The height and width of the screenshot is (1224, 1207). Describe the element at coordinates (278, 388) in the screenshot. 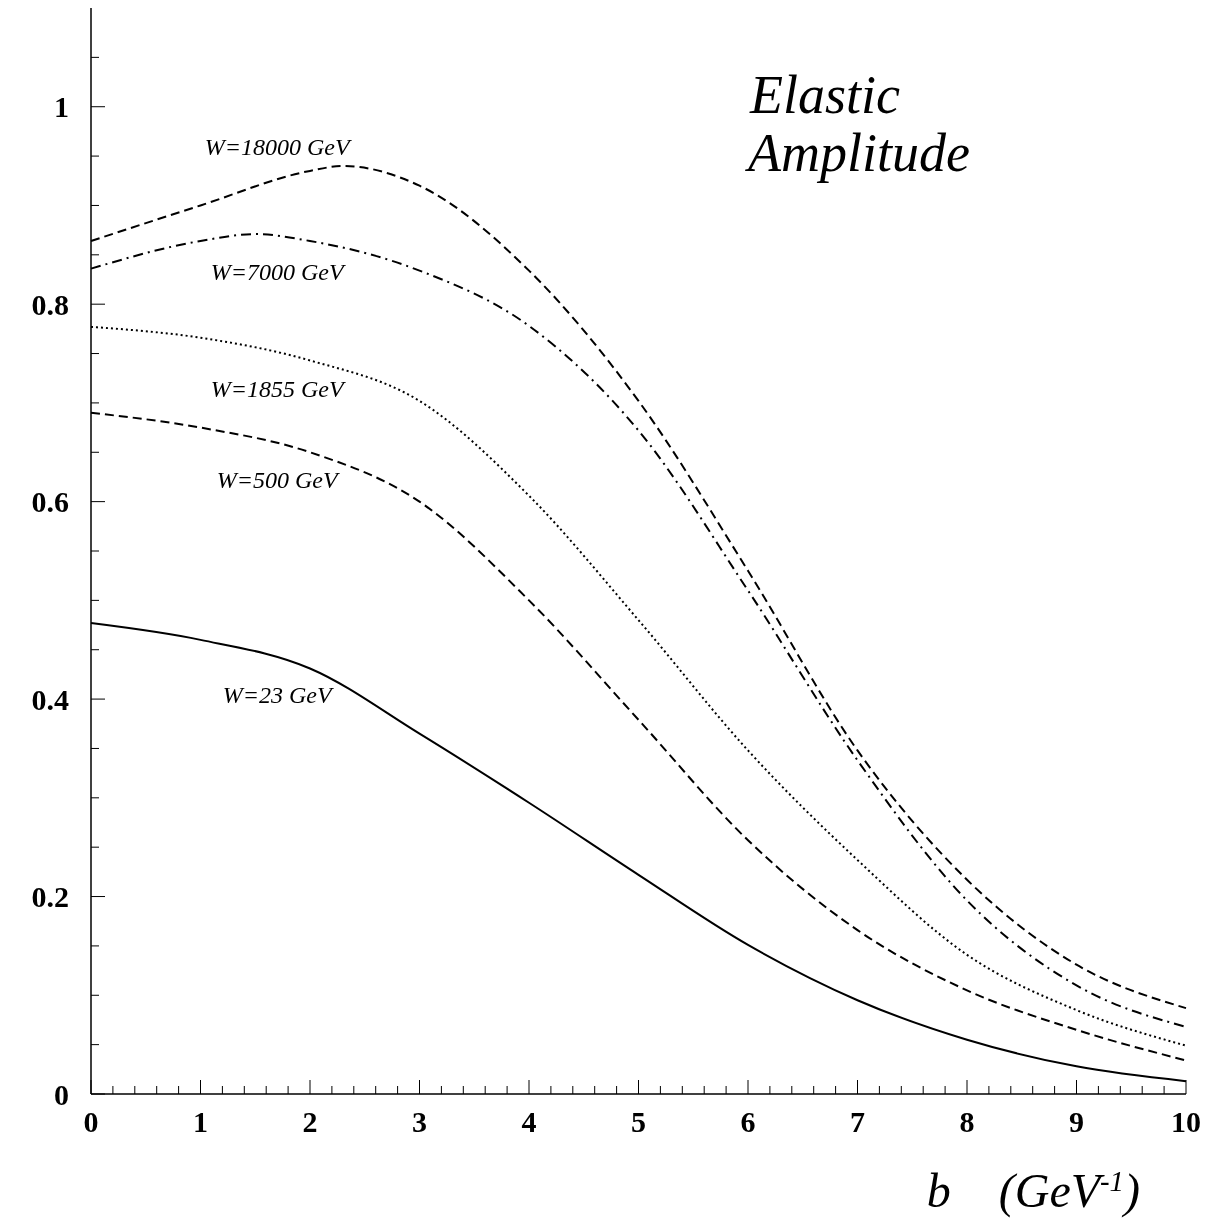

I see `series-label: W=1855 GeV` at that location.